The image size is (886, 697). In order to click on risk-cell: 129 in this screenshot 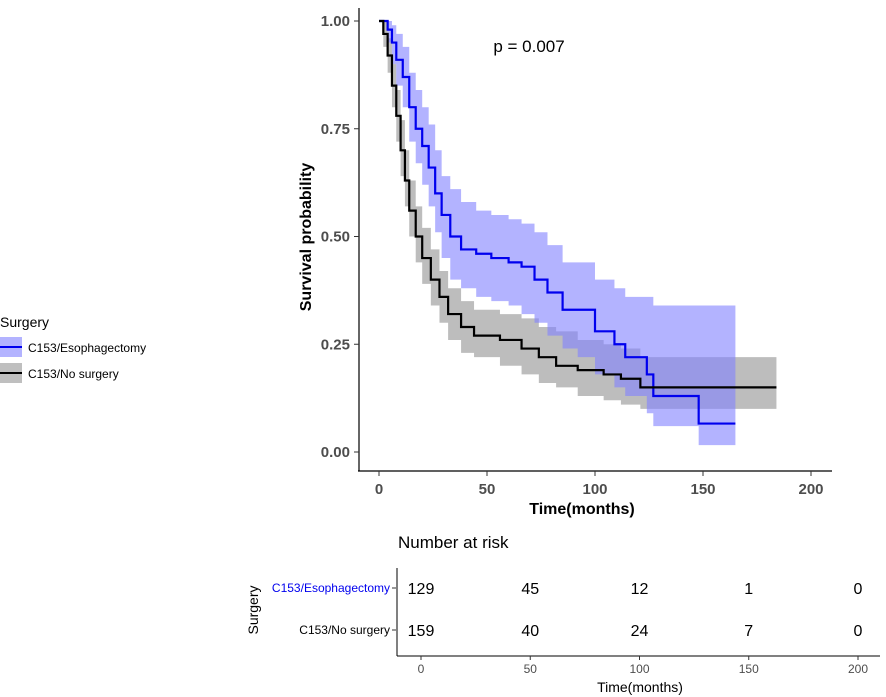, I will do `click(421, 589)`.